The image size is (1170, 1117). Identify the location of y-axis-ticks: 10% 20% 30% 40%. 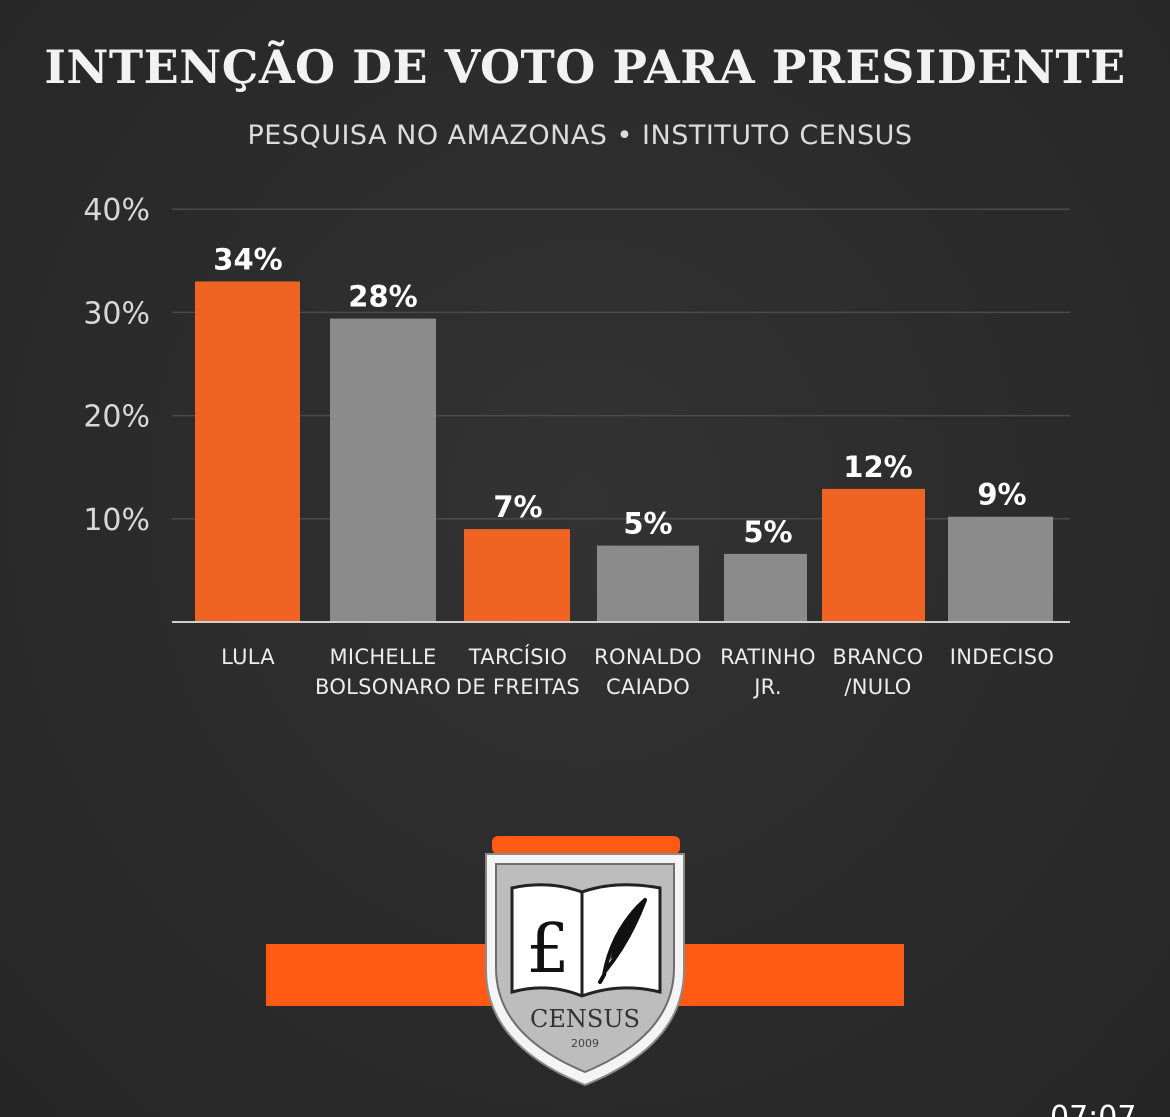
(116, 365).